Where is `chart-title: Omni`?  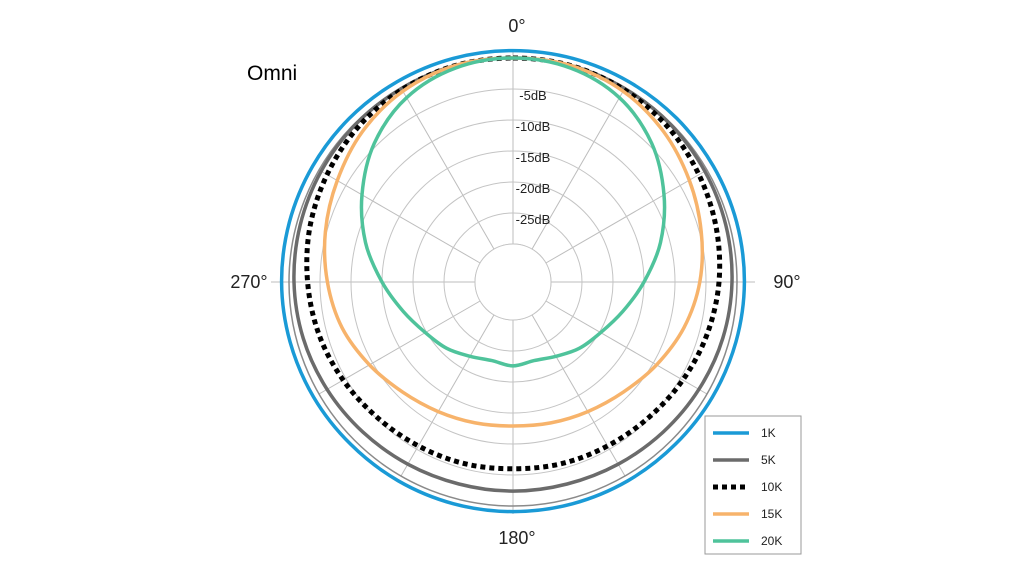 chart-title: Omni is located at coordinates (272, 73).